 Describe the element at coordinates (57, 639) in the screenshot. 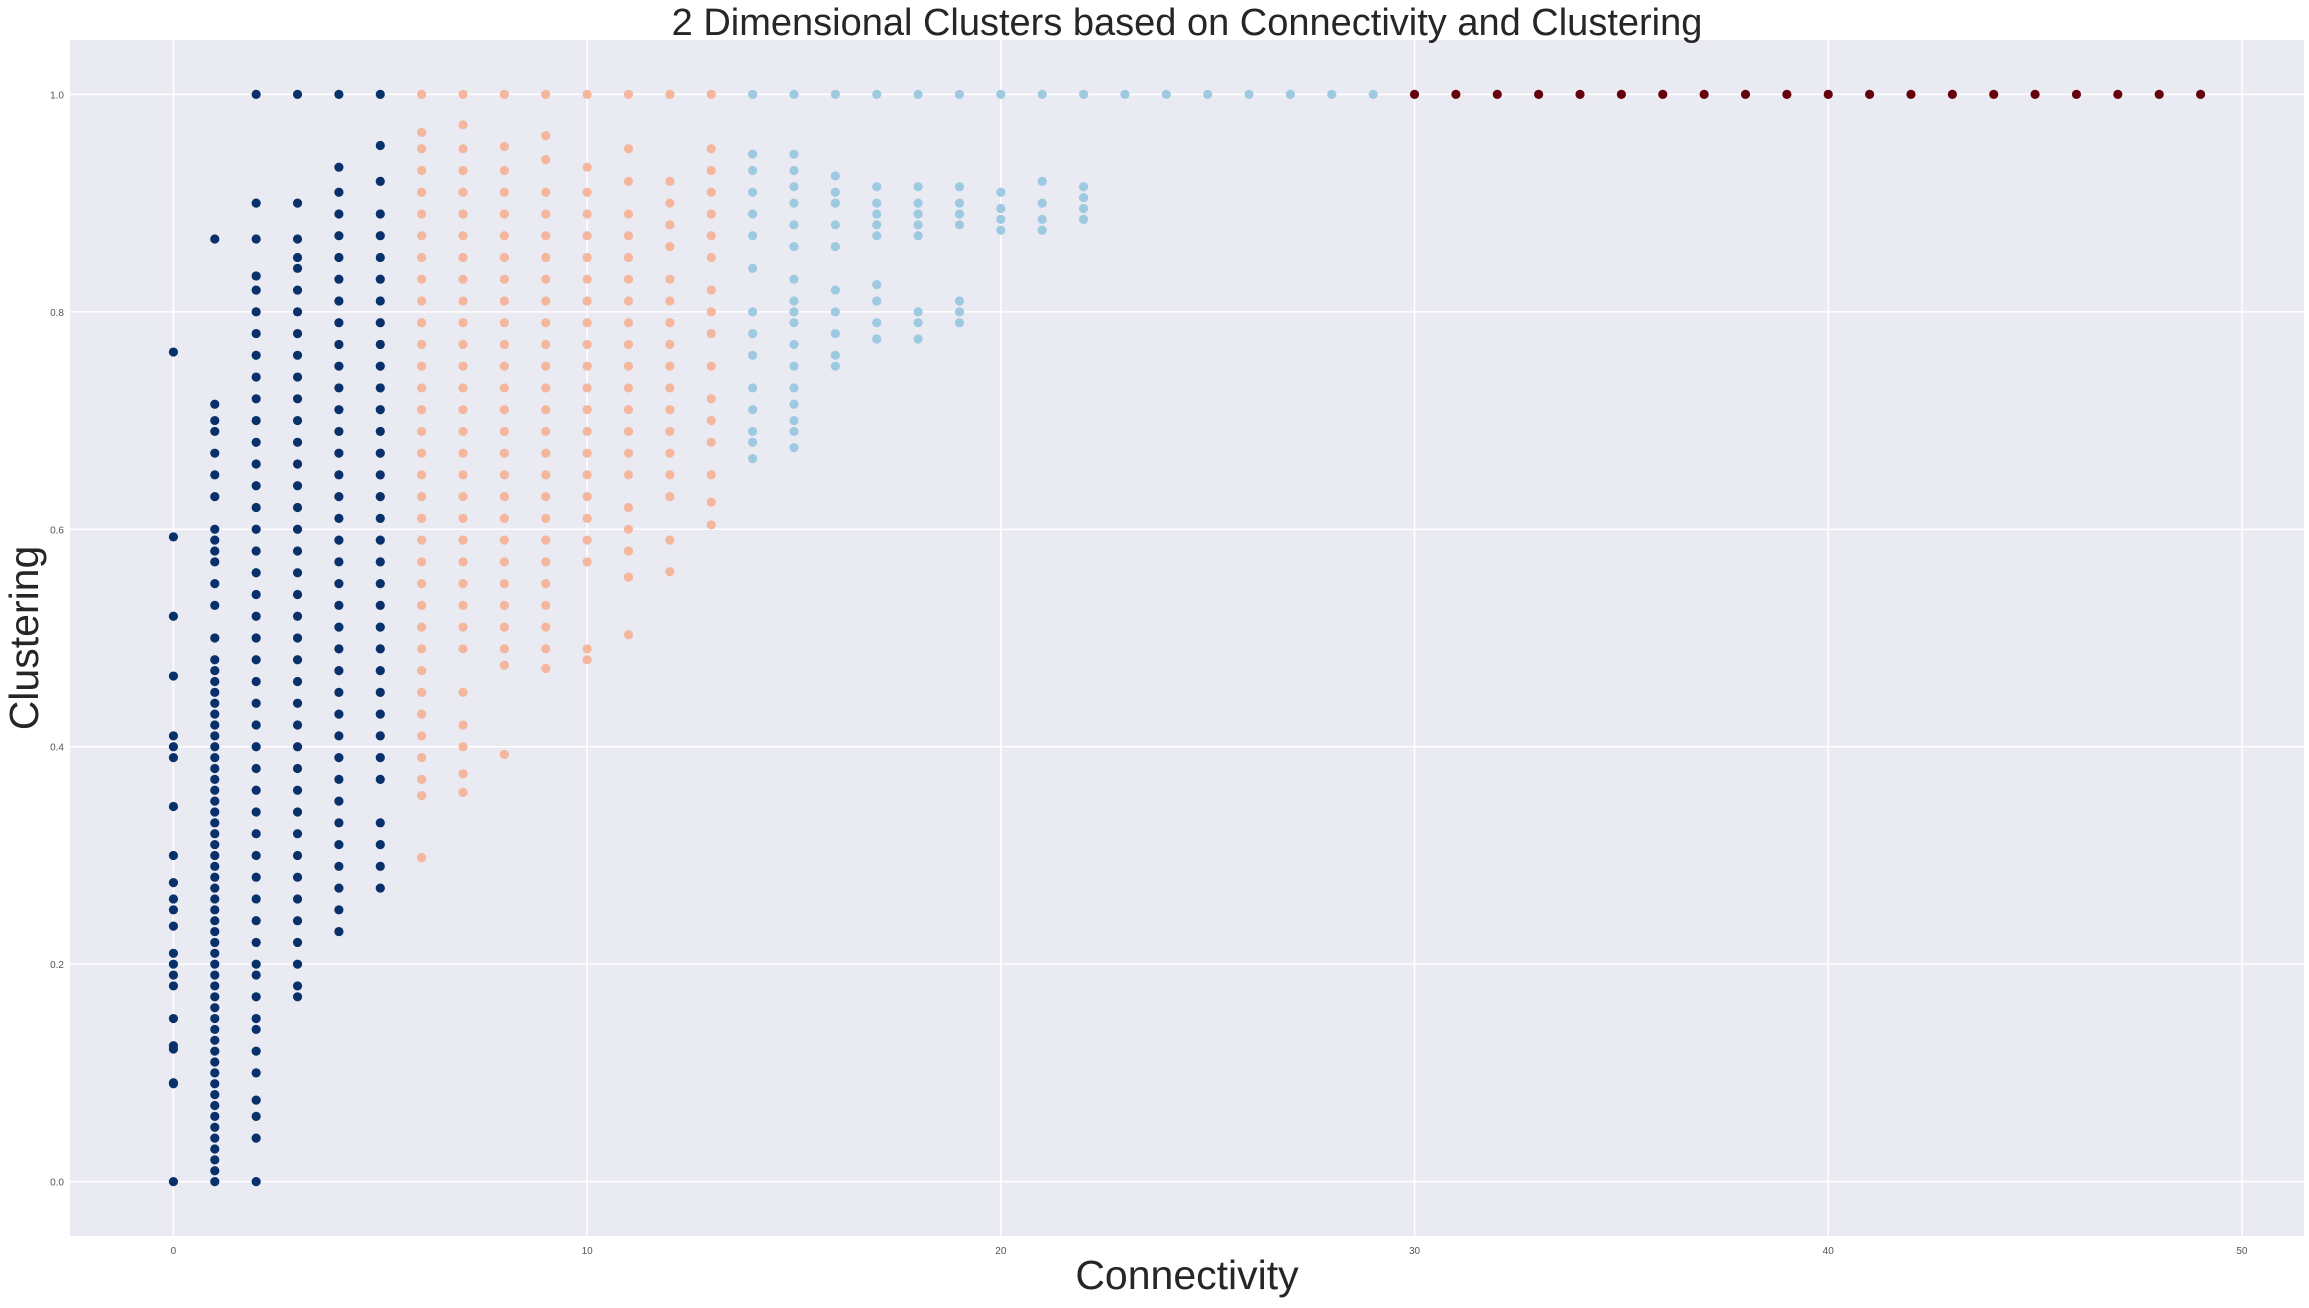

I see `y-axis-ticks: 0.0 0.2 0.4 0.6 0.8 1.0` at that location.